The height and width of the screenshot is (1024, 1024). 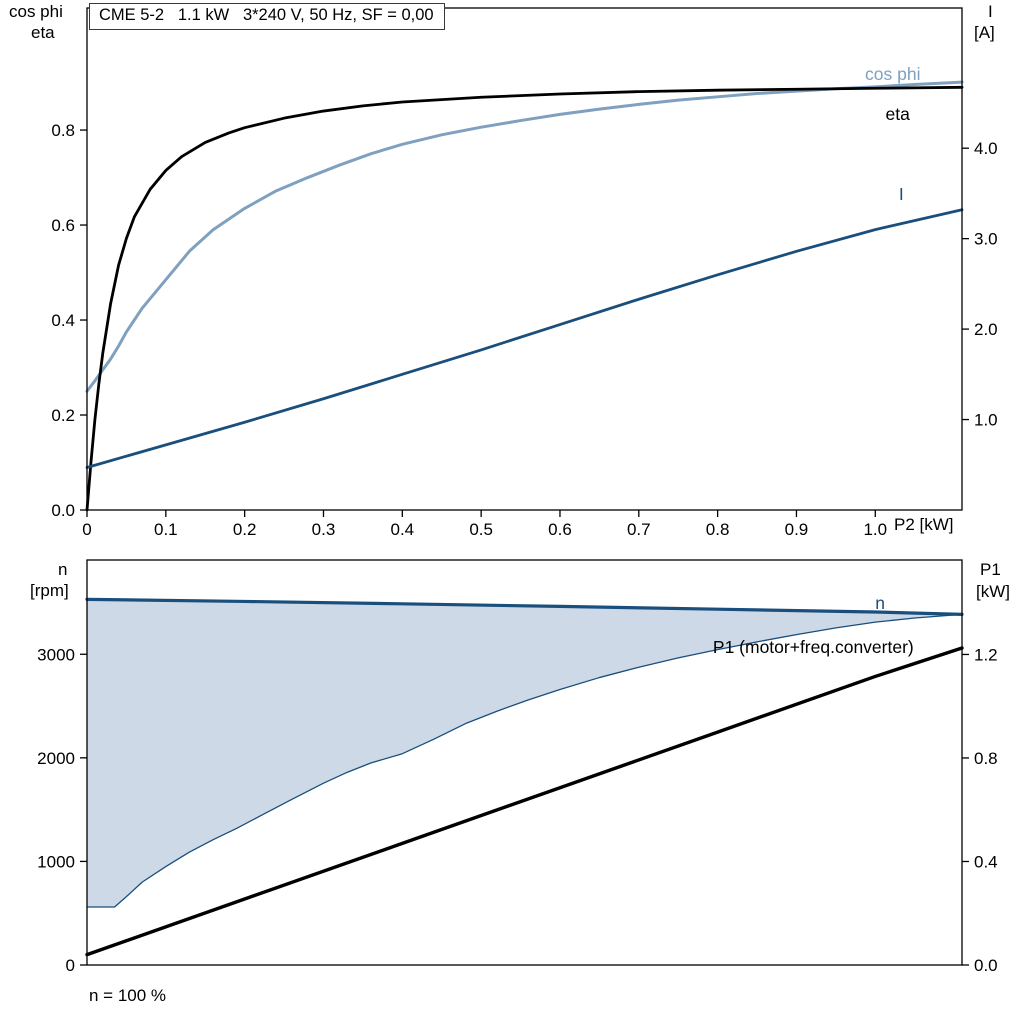 I want to click on svg-text: 2.0, so click(x=986, y=329).